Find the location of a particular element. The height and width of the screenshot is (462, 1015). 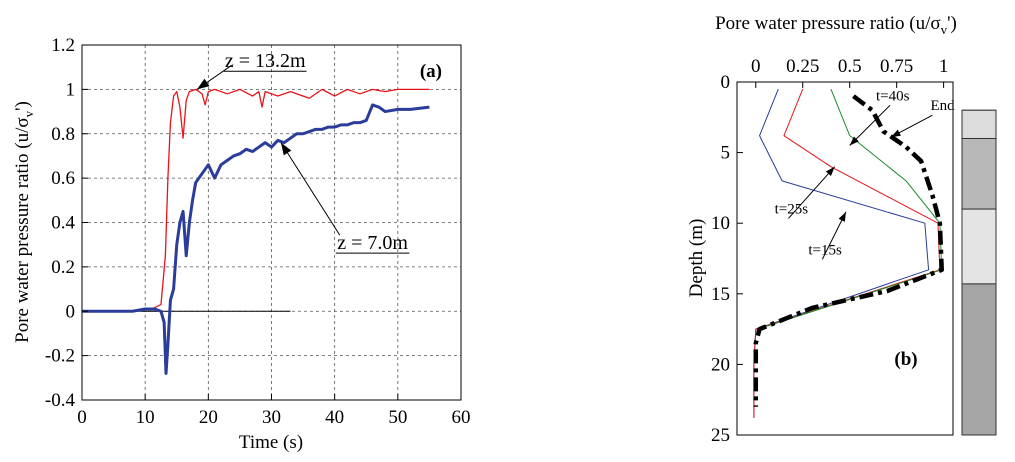

chart-a-x-tick-label: 50 is located at coordinates (397, 417).